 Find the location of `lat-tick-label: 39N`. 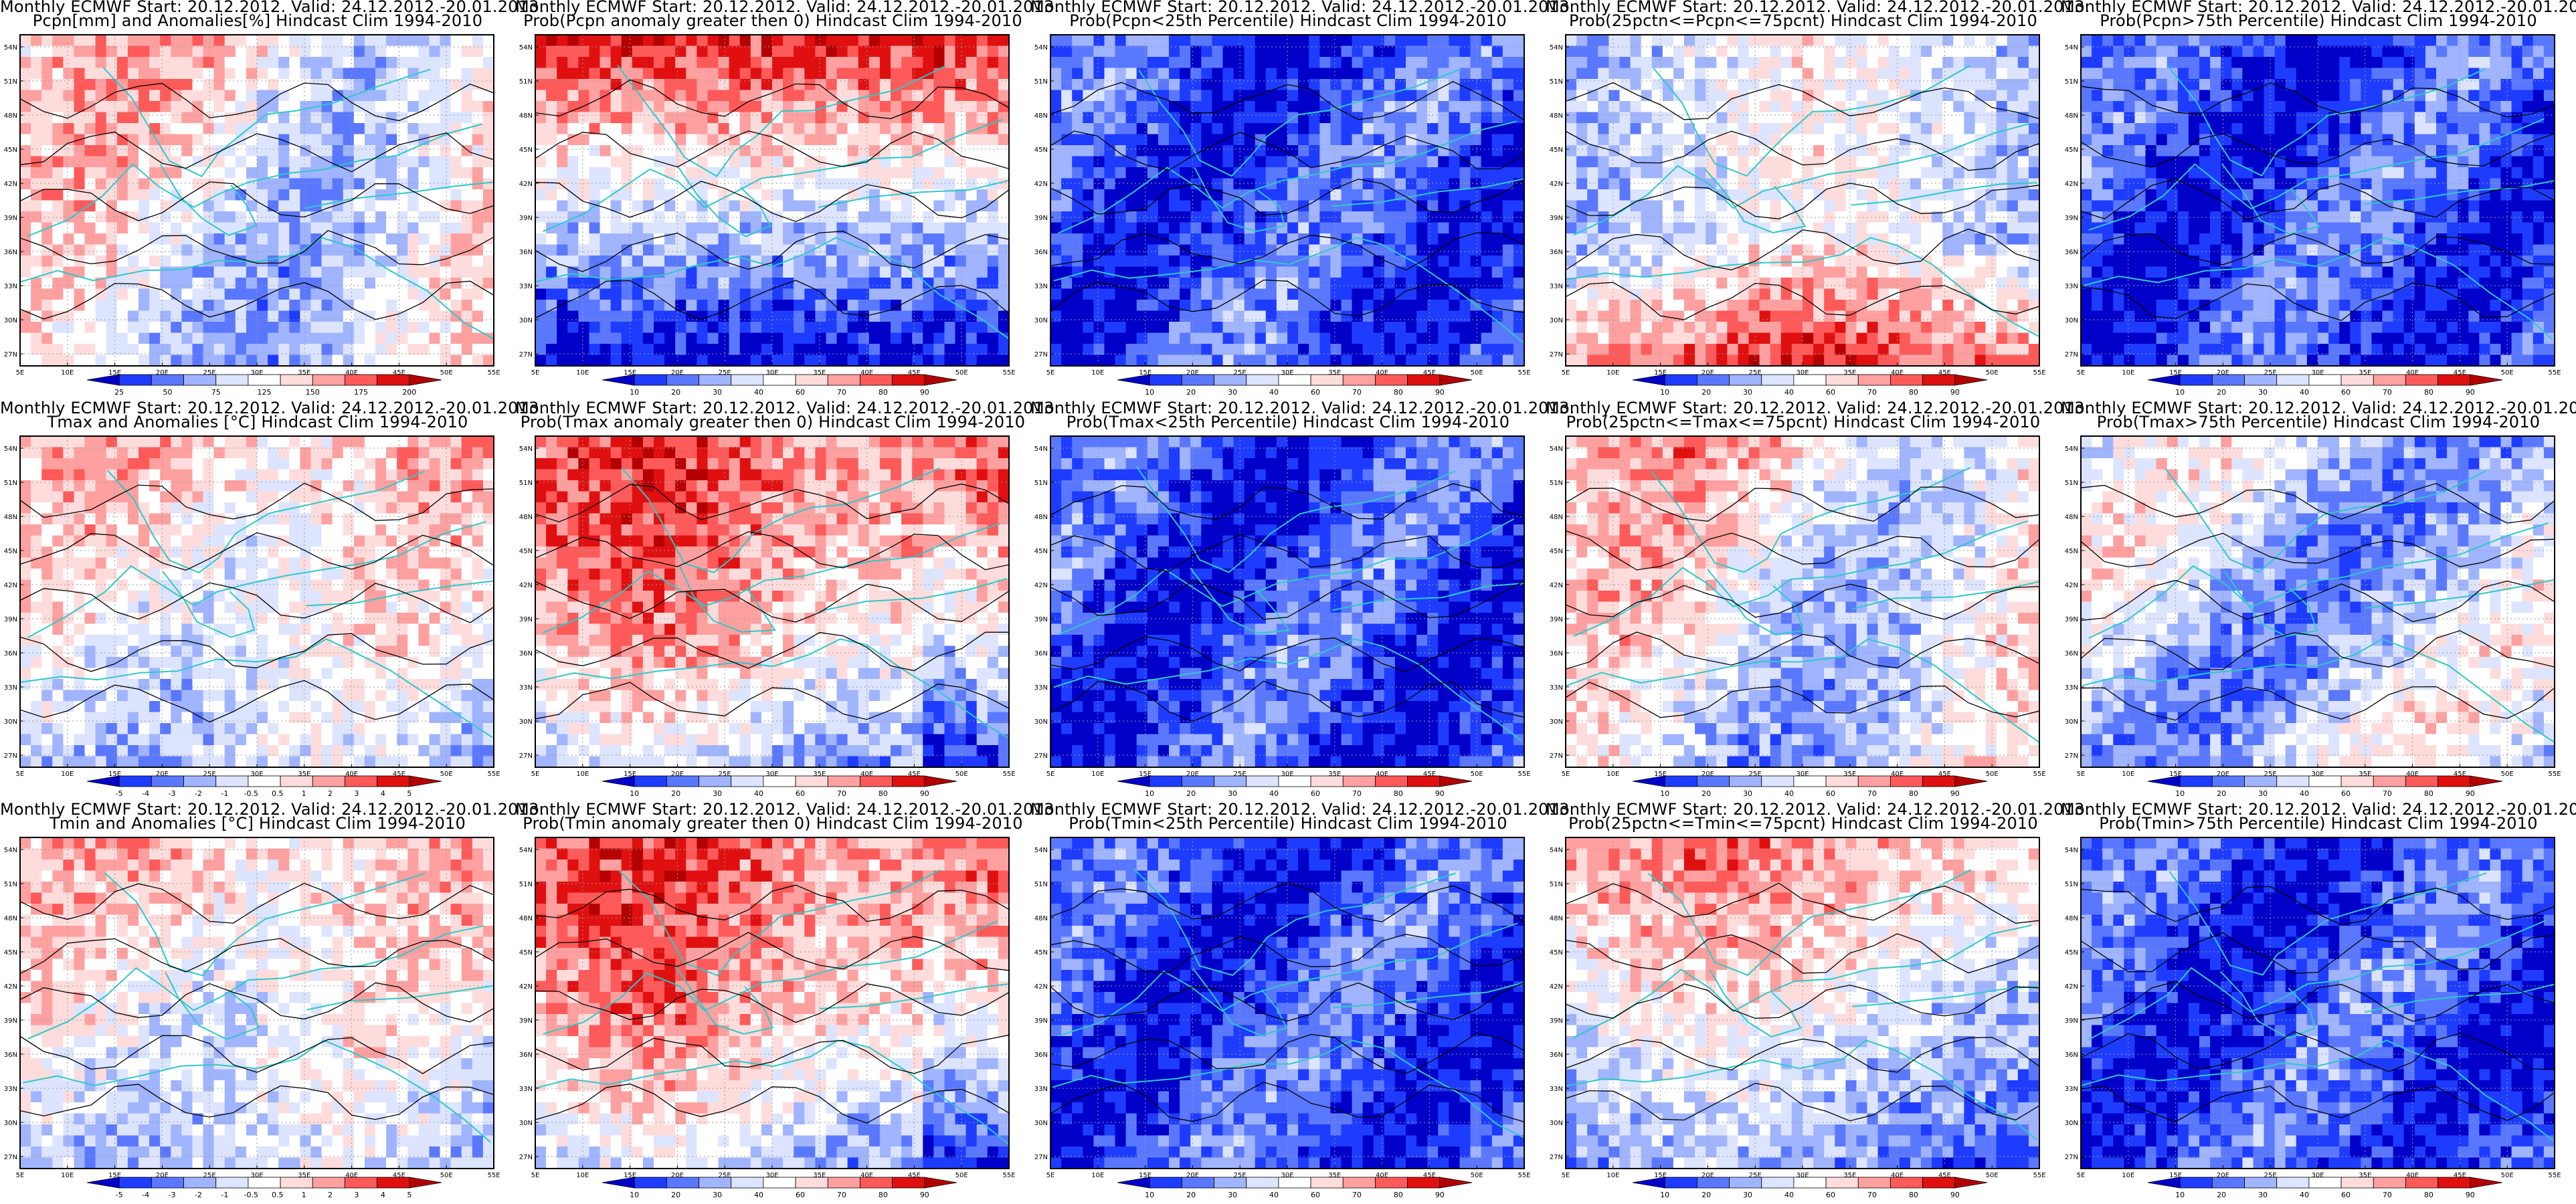

lat-tick-label: 39N is located at coordinates (10, 1021).